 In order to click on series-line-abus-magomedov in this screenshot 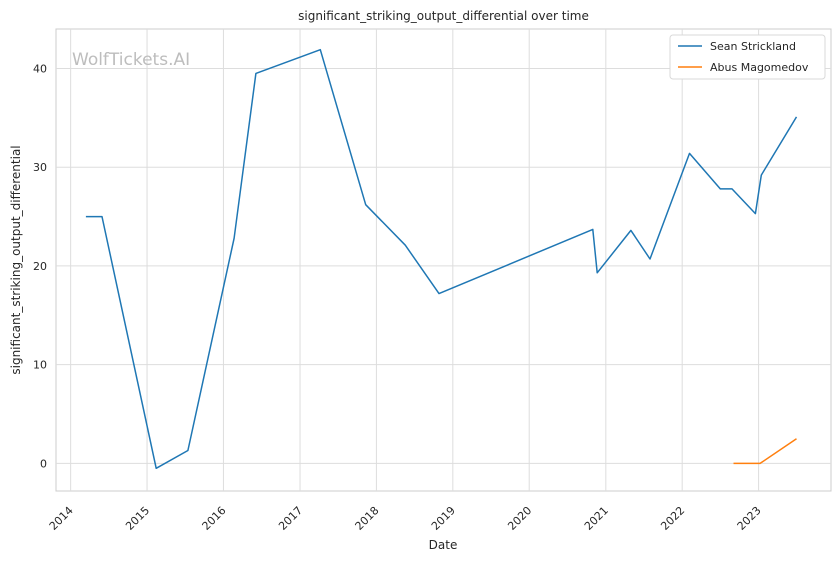, I will do `click(765, 451)`.